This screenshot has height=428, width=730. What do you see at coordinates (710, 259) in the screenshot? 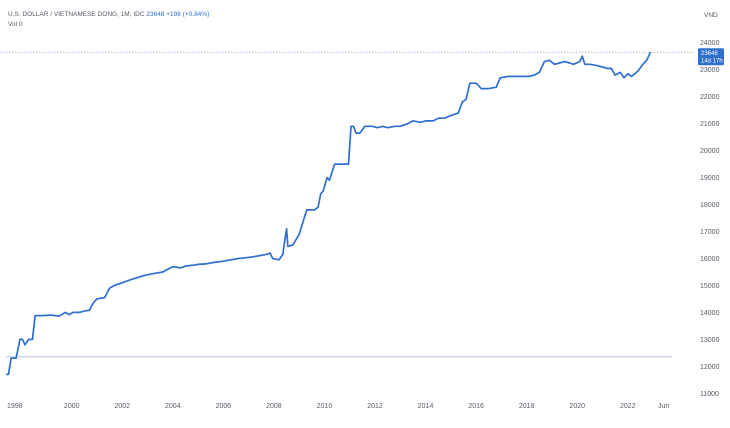
I see `y-tick-label: 16000` at bounding box center [710, 259].